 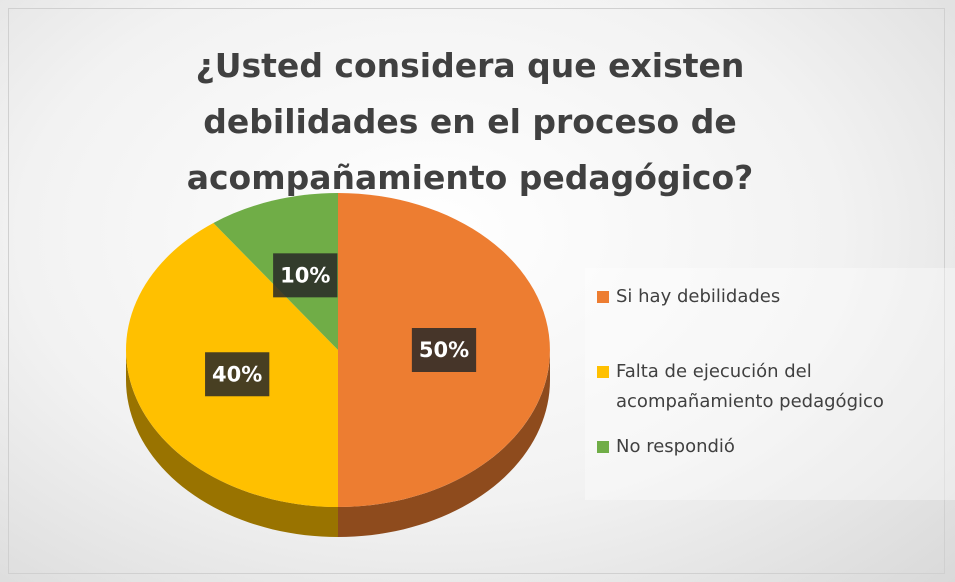 What do you see at coordinates (698, 296) in the screenshot?
I see `legend-label: Si hay debilidades` at bounding box center [698, 296].